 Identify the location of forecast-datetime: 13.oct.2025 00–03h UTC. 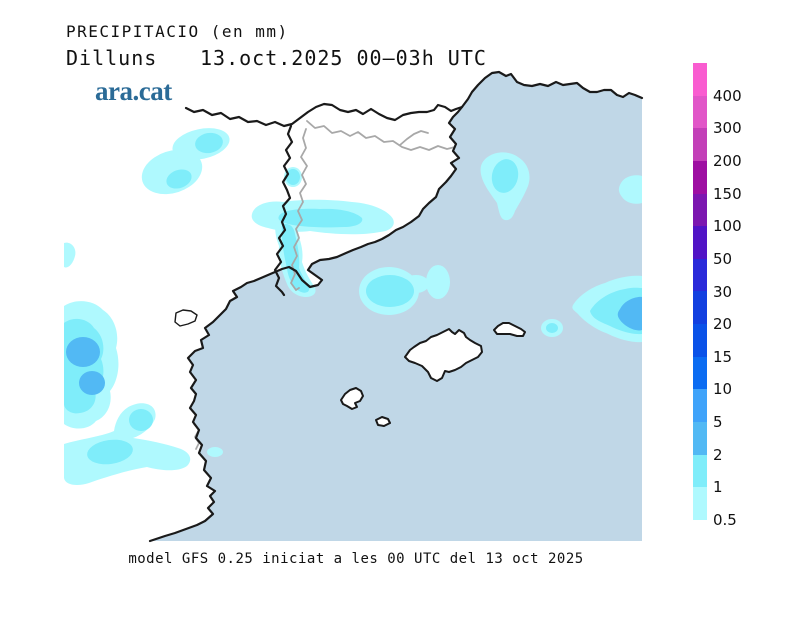
(343, 58).